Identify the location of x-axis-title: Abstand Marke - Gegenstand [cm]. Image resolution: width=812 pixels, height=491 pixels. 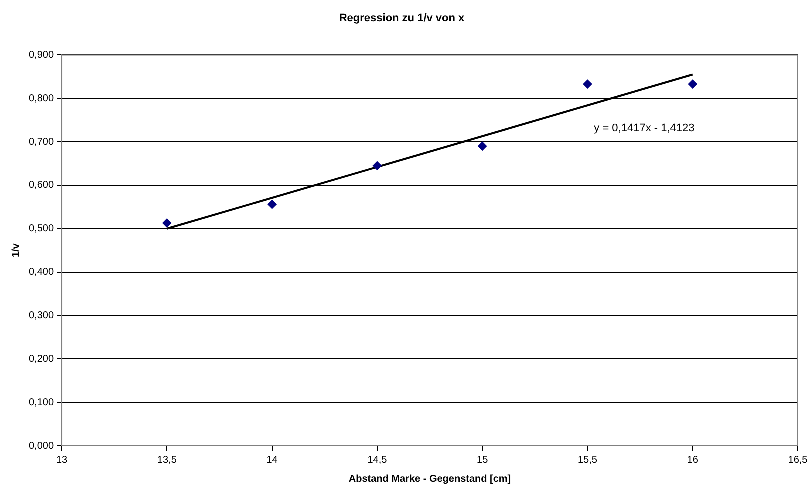
(430, 479).